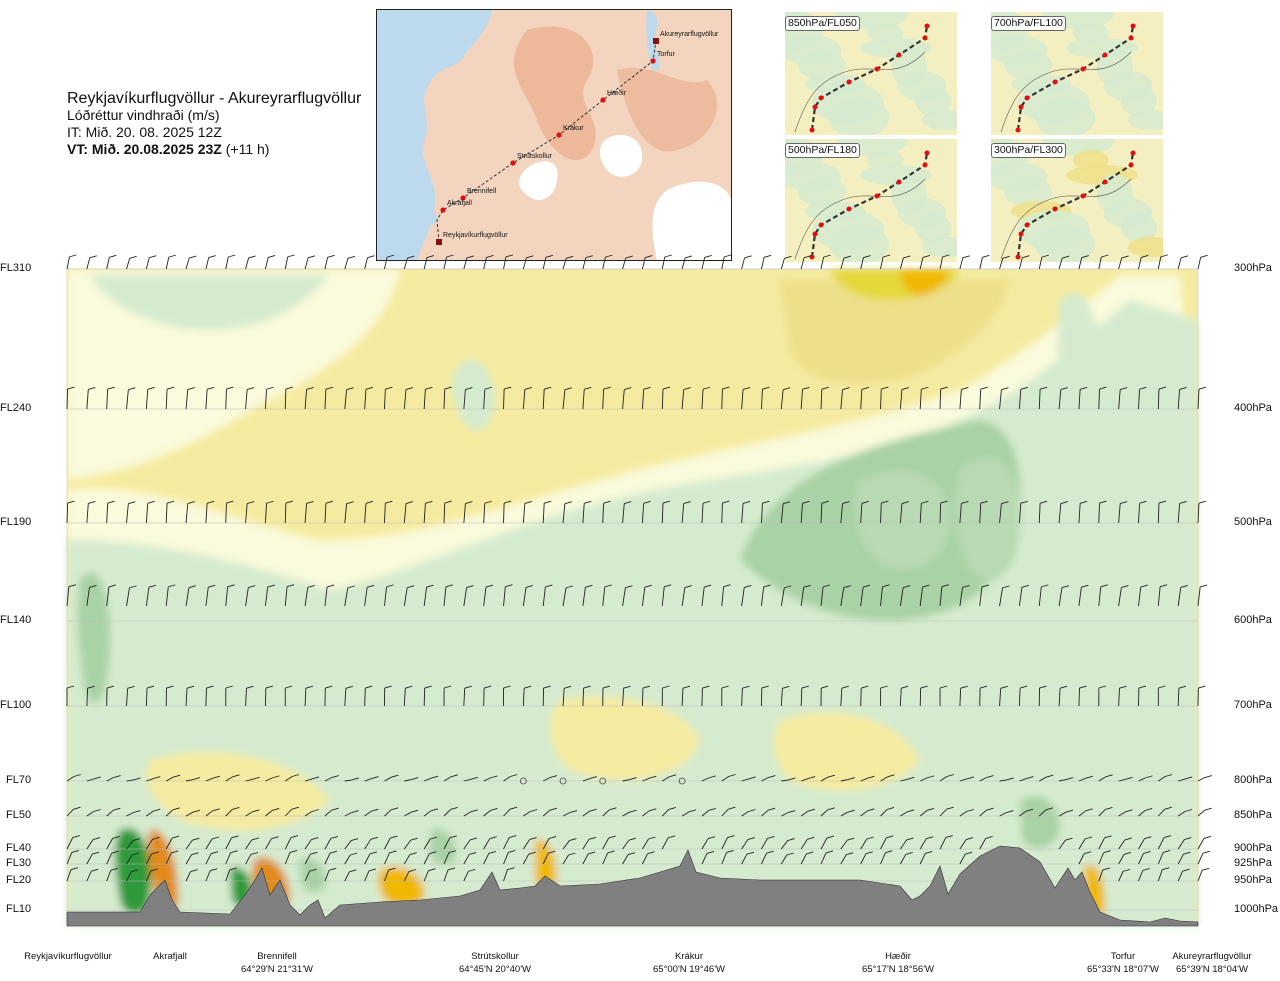  I want to click on map-waypoint-label: Hæðir, so click(617, 93).